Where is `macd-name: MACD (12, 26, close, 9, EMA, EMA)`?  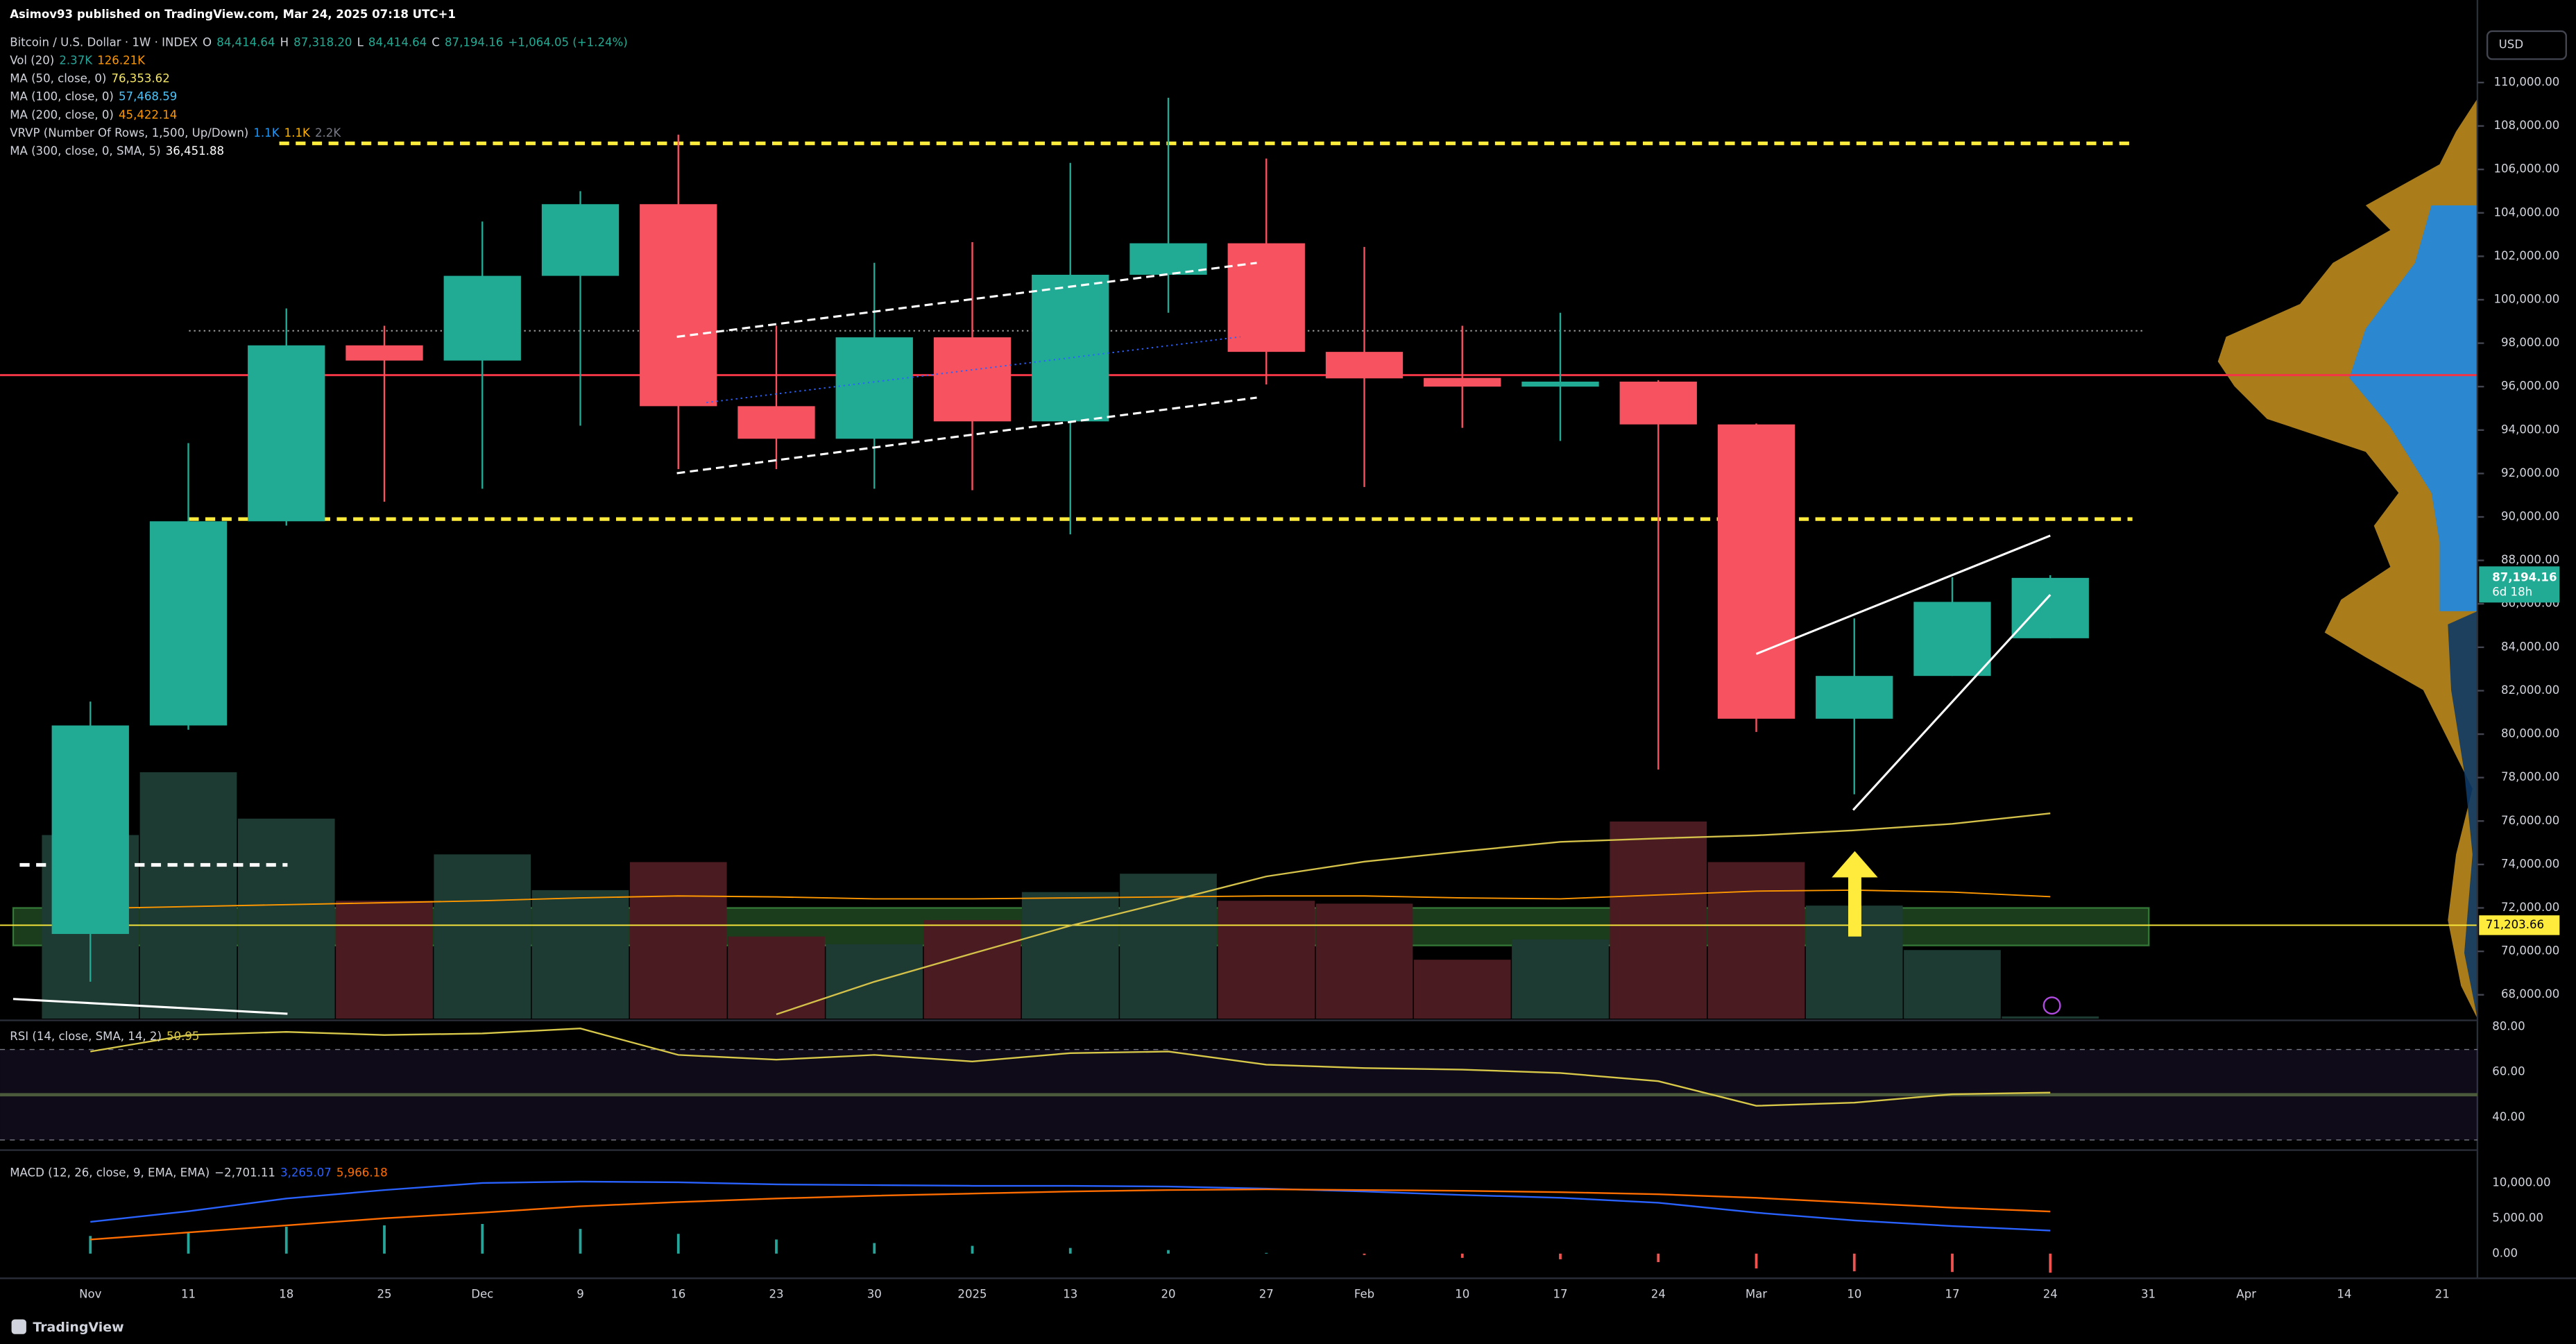 macd-name: MACD (12, 26, close, 9, EMA, EMA) is located at coordinates (110, 1172).